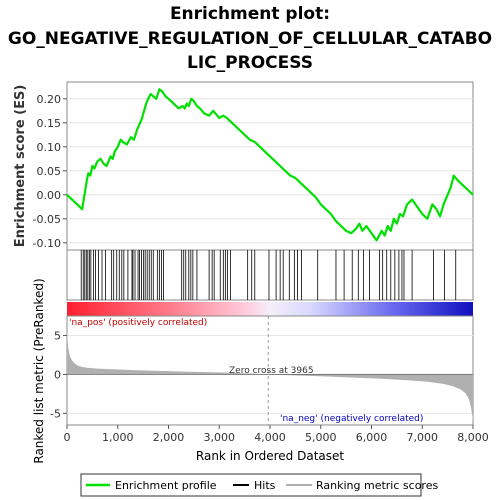  Describe the element at coordinates (166, 485) in the screenshot. I see `legend-label-enrichment-profile: Enrichment profile` at that location.